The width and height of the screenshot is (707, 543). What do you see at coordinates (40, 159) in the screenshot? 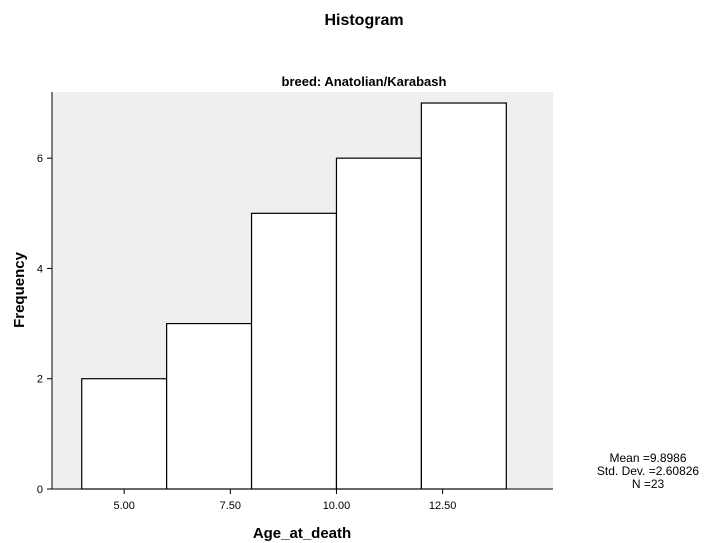
I see `y-tick-label: 6` at bounding box center [40, 159].